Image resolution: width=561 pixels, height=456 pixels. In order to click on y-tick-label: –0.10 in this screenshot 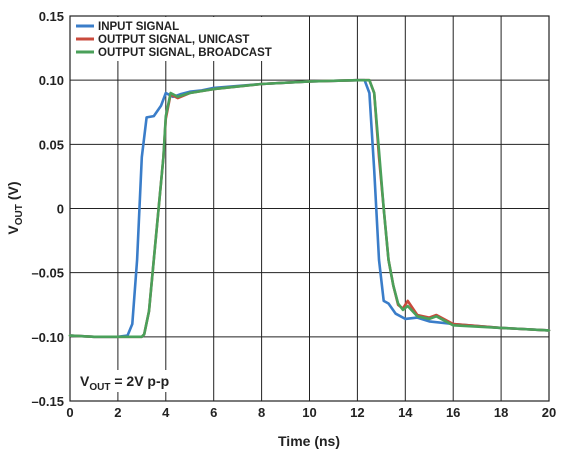, I will do `click(47, 337)`.